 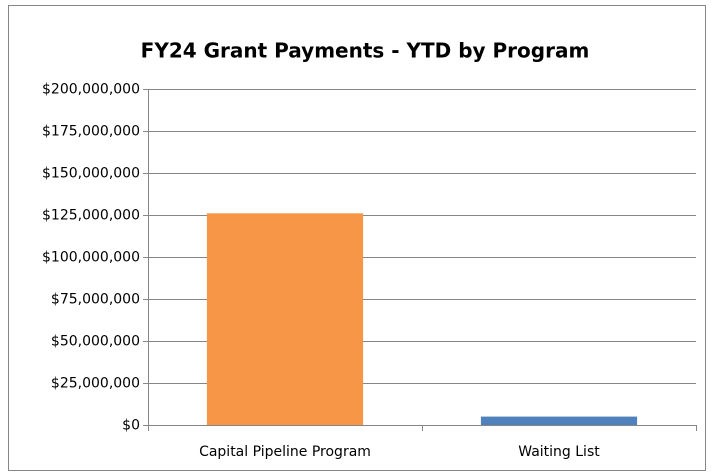 What do you see at coordinates (91, 258) in the screenshot?
I see `y-tick-label: $100,000,000` at bounding box center [91, 258].